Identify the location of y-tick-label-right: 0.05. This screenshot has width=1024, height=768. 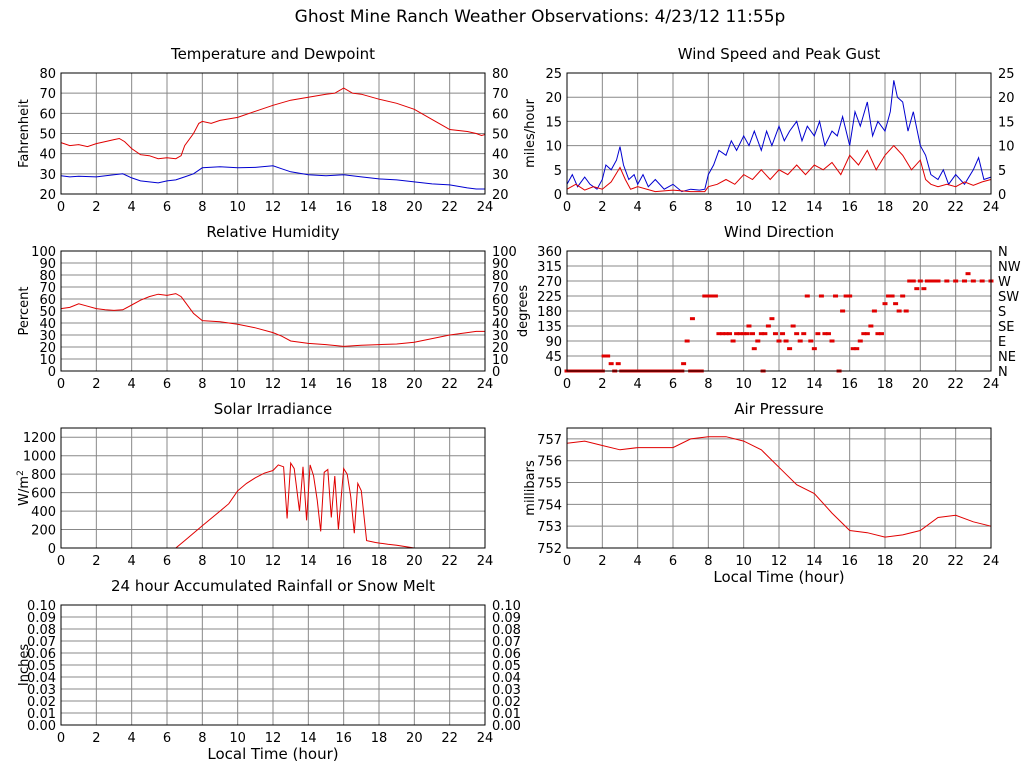
(506, 666).